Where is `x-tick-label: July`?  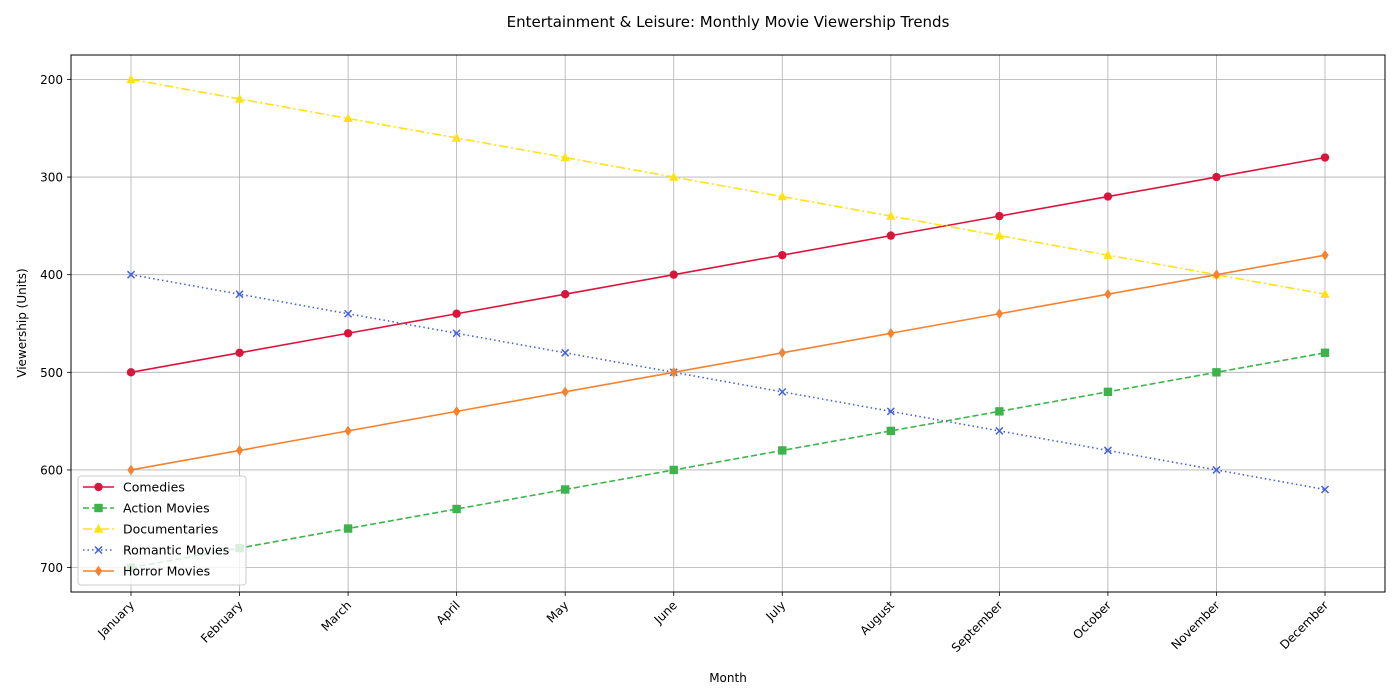 x-tick-label: July is located at coordinates (776, 611).